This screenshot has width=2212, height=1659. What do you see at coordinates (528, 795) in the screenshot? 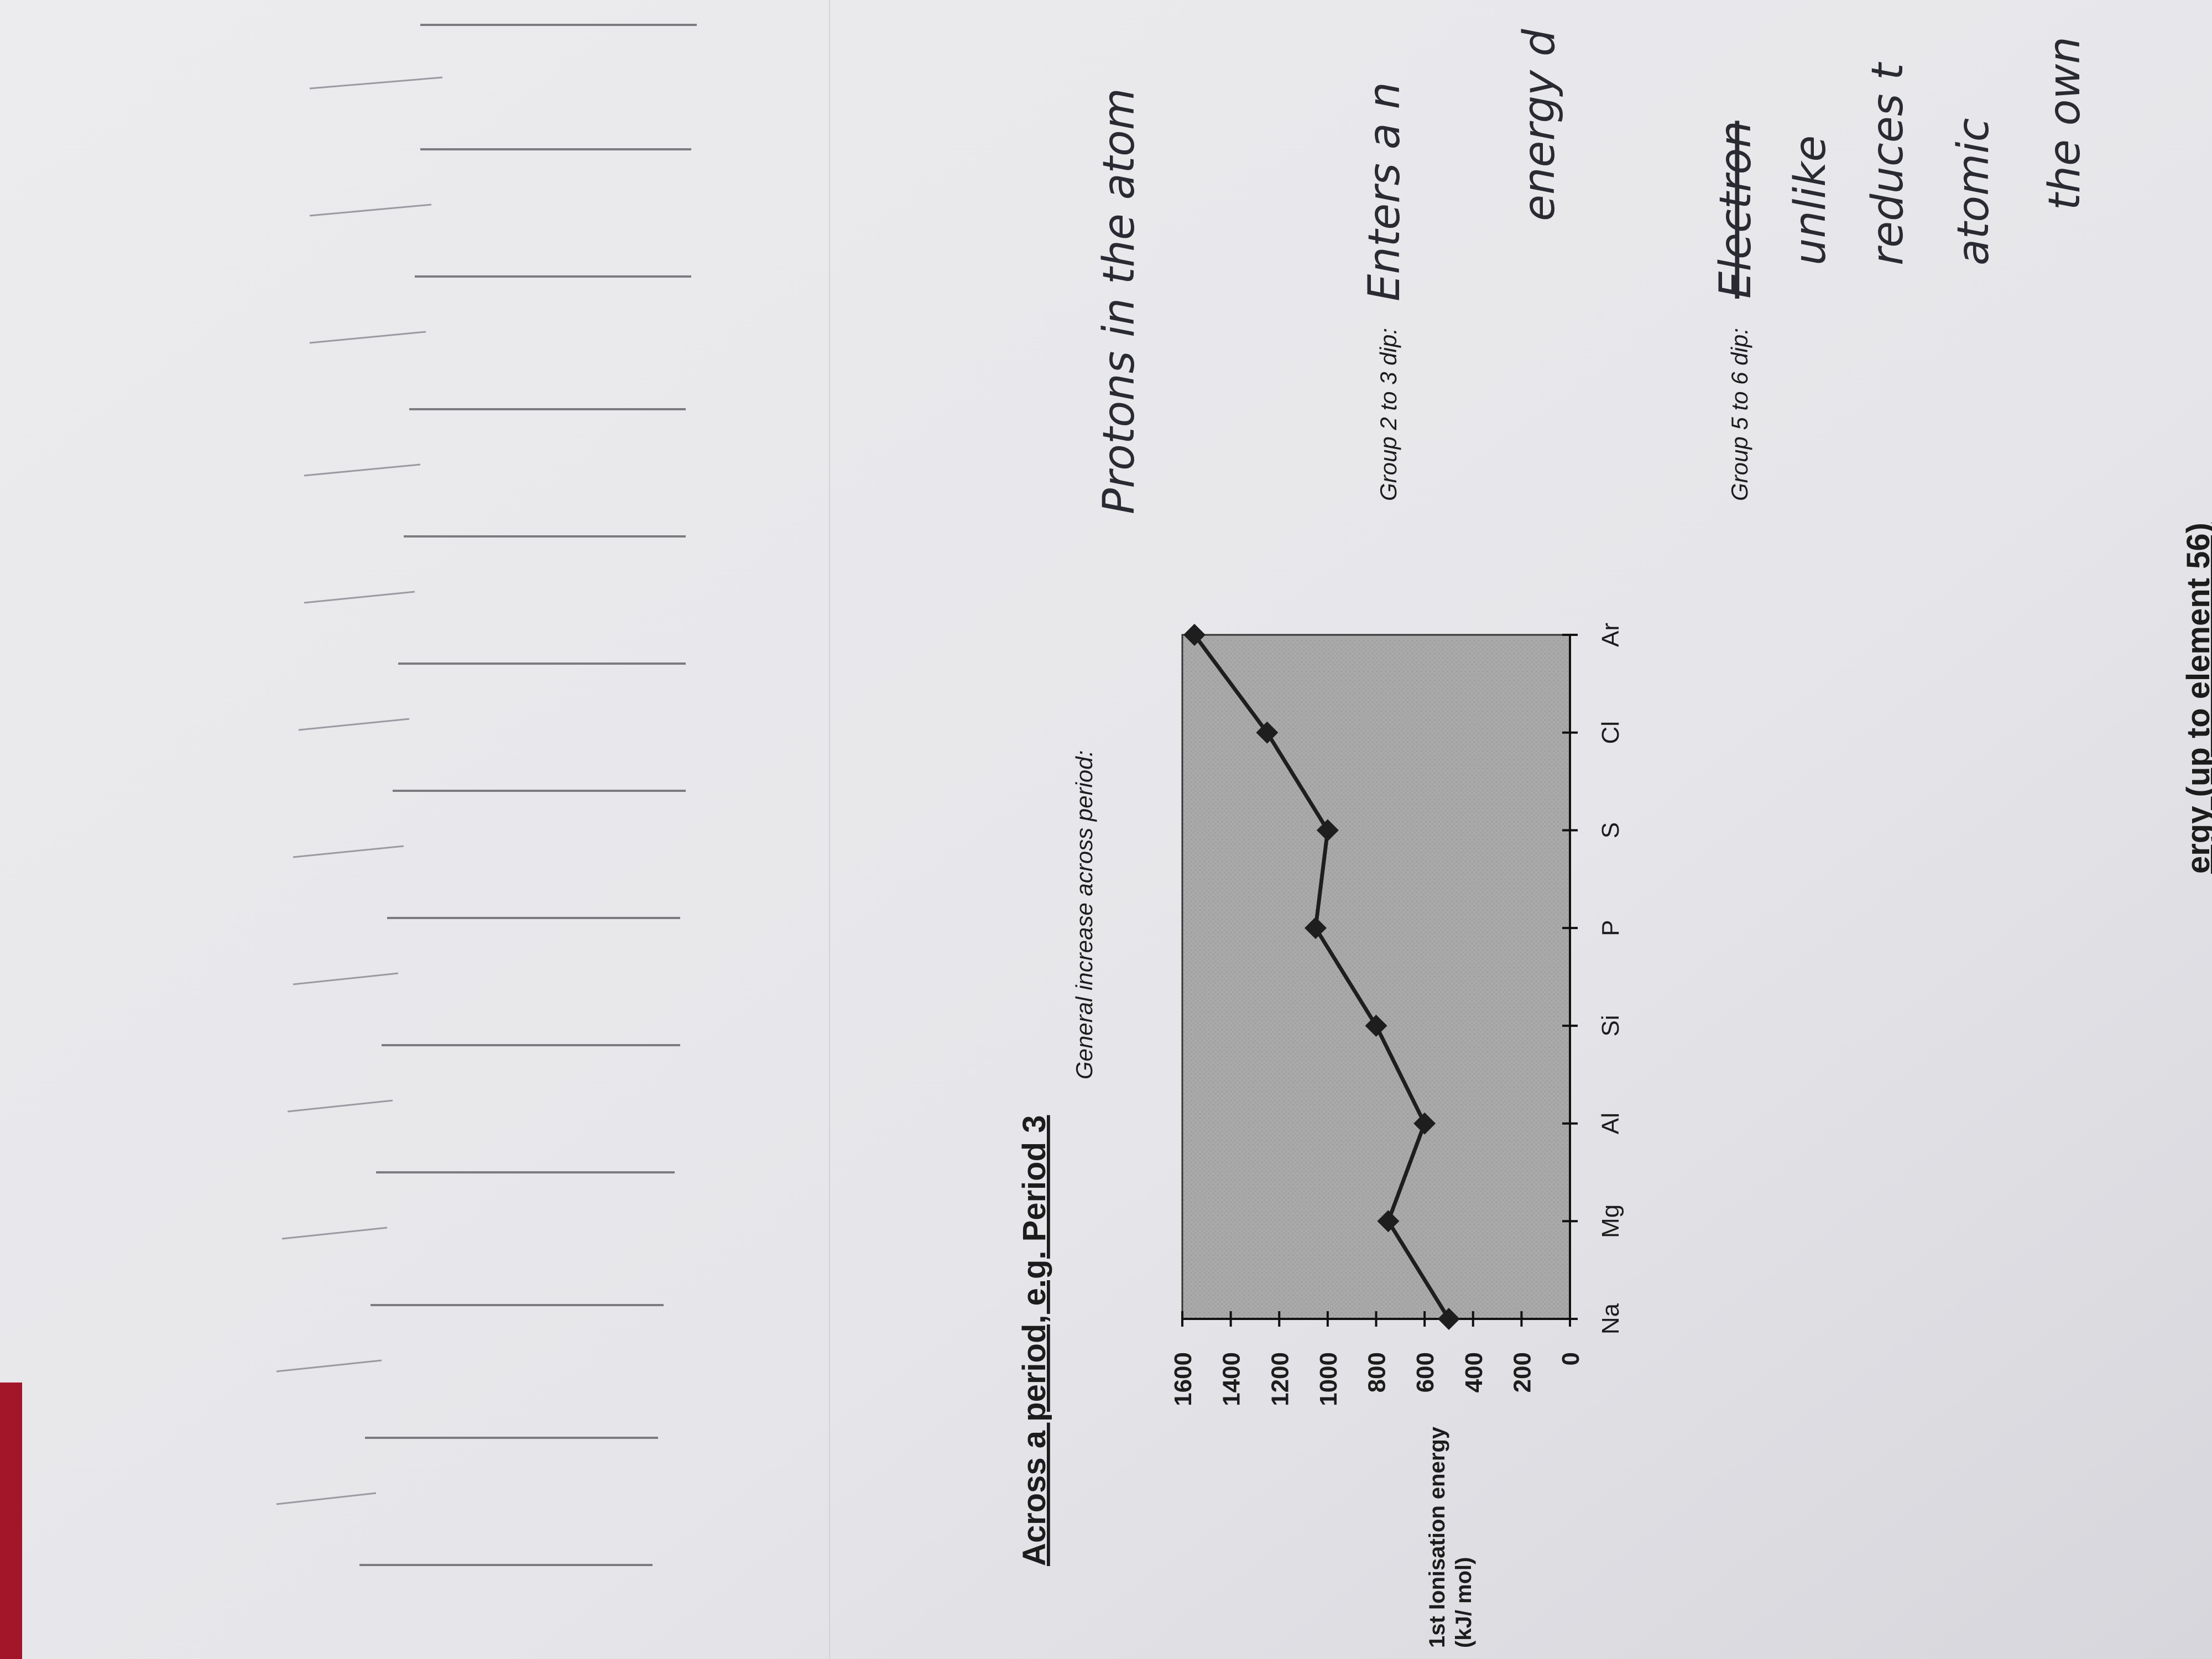
I see `notebook-lines` at bounding box center [528, 795].